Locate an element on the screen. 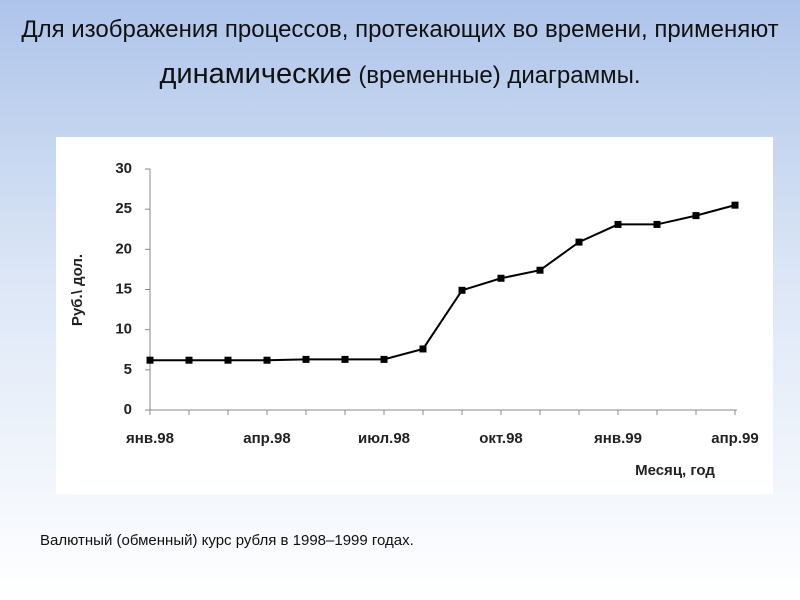 This screenshot has height=600, width=800. x-tick-label: янв.99 is located at coordinates (618, 438).